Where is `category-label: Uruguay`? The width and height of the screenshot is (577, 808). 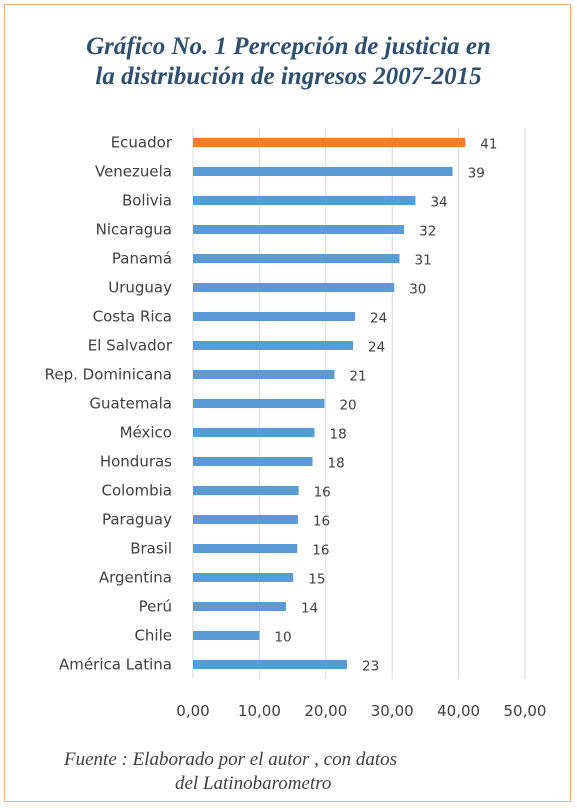 category-label: Uruguay is located at coordinates (140, 288).